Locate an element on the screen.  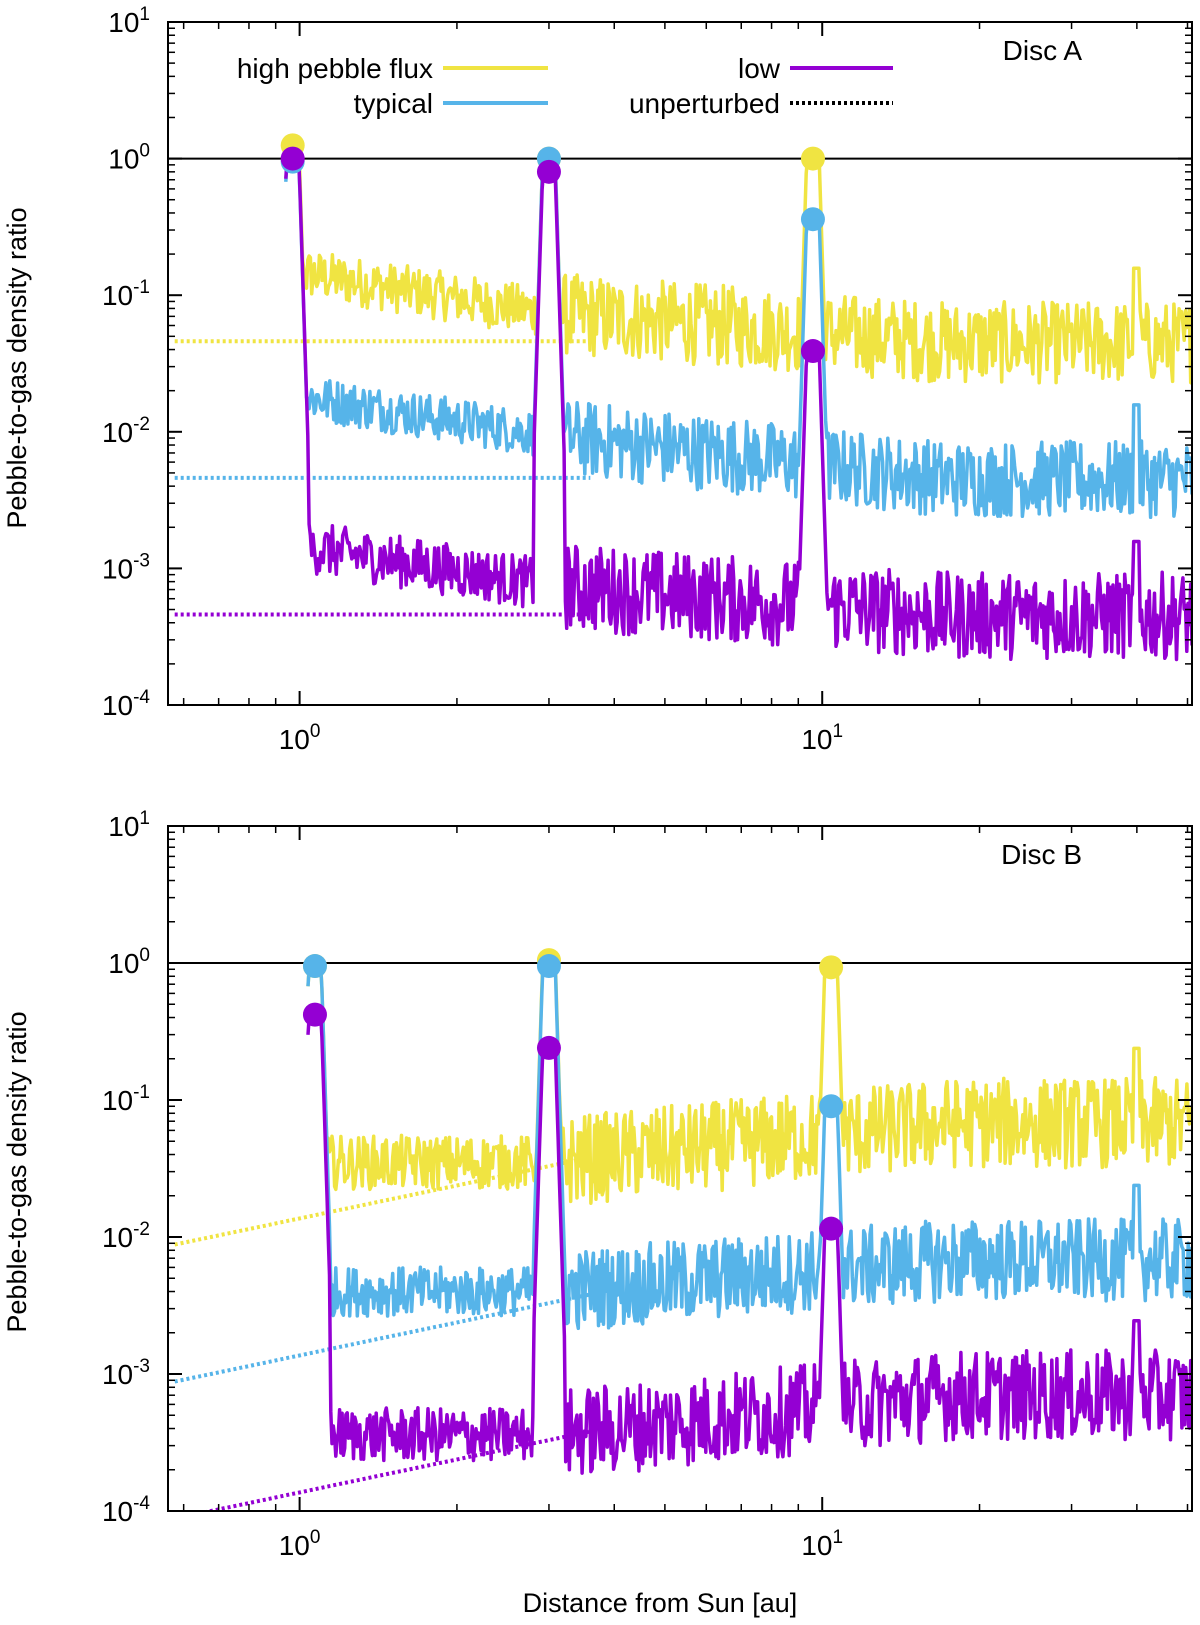
y-axis-label-bottom: Pebble-to-gas density ratio is located at coordinates (17, 1171).